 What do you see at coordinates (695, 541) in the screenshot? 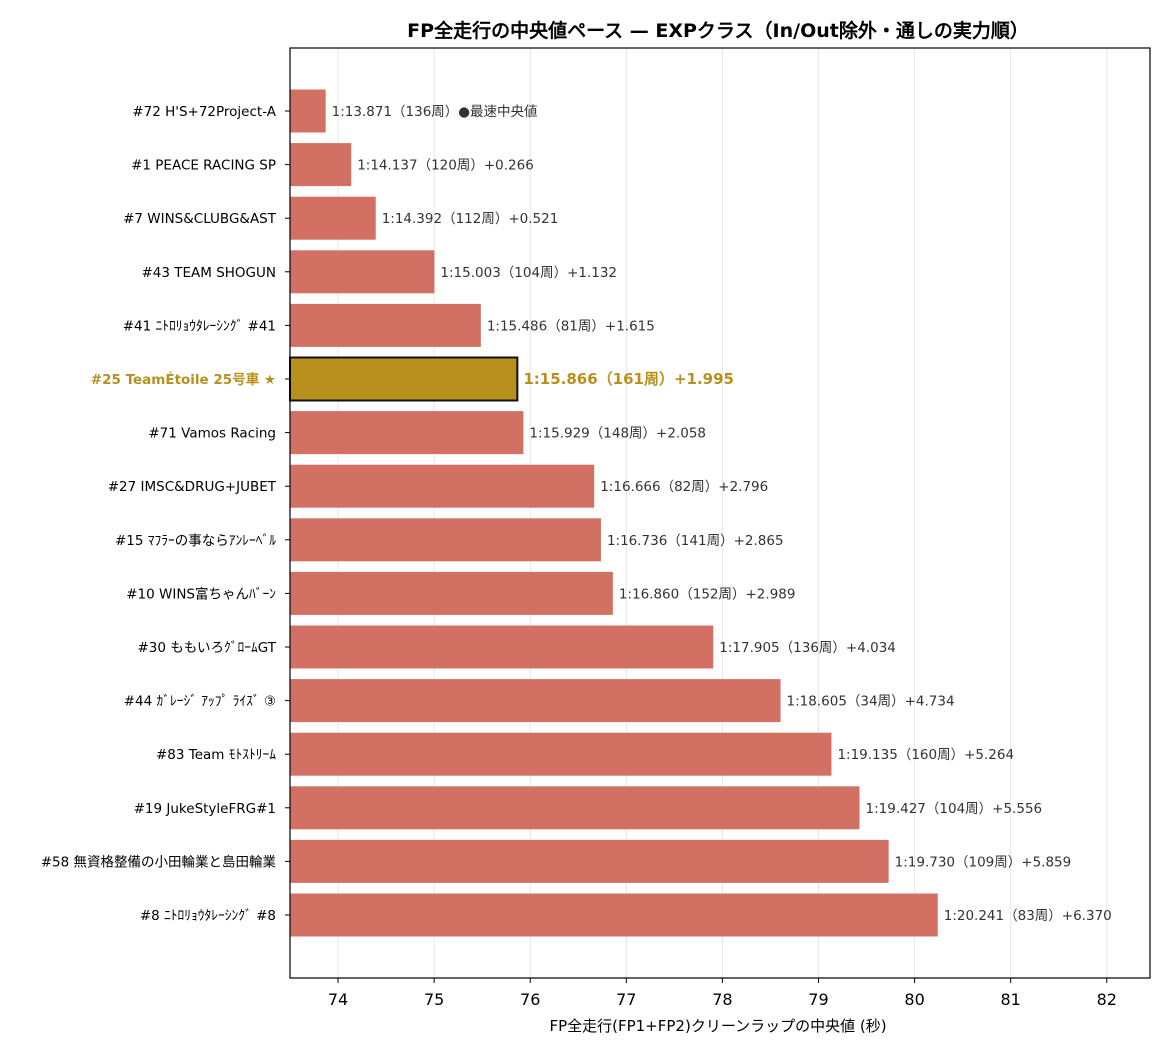
I see `data-label: 1:16.736（141周）+2.865` at bounding box center [695, 541].